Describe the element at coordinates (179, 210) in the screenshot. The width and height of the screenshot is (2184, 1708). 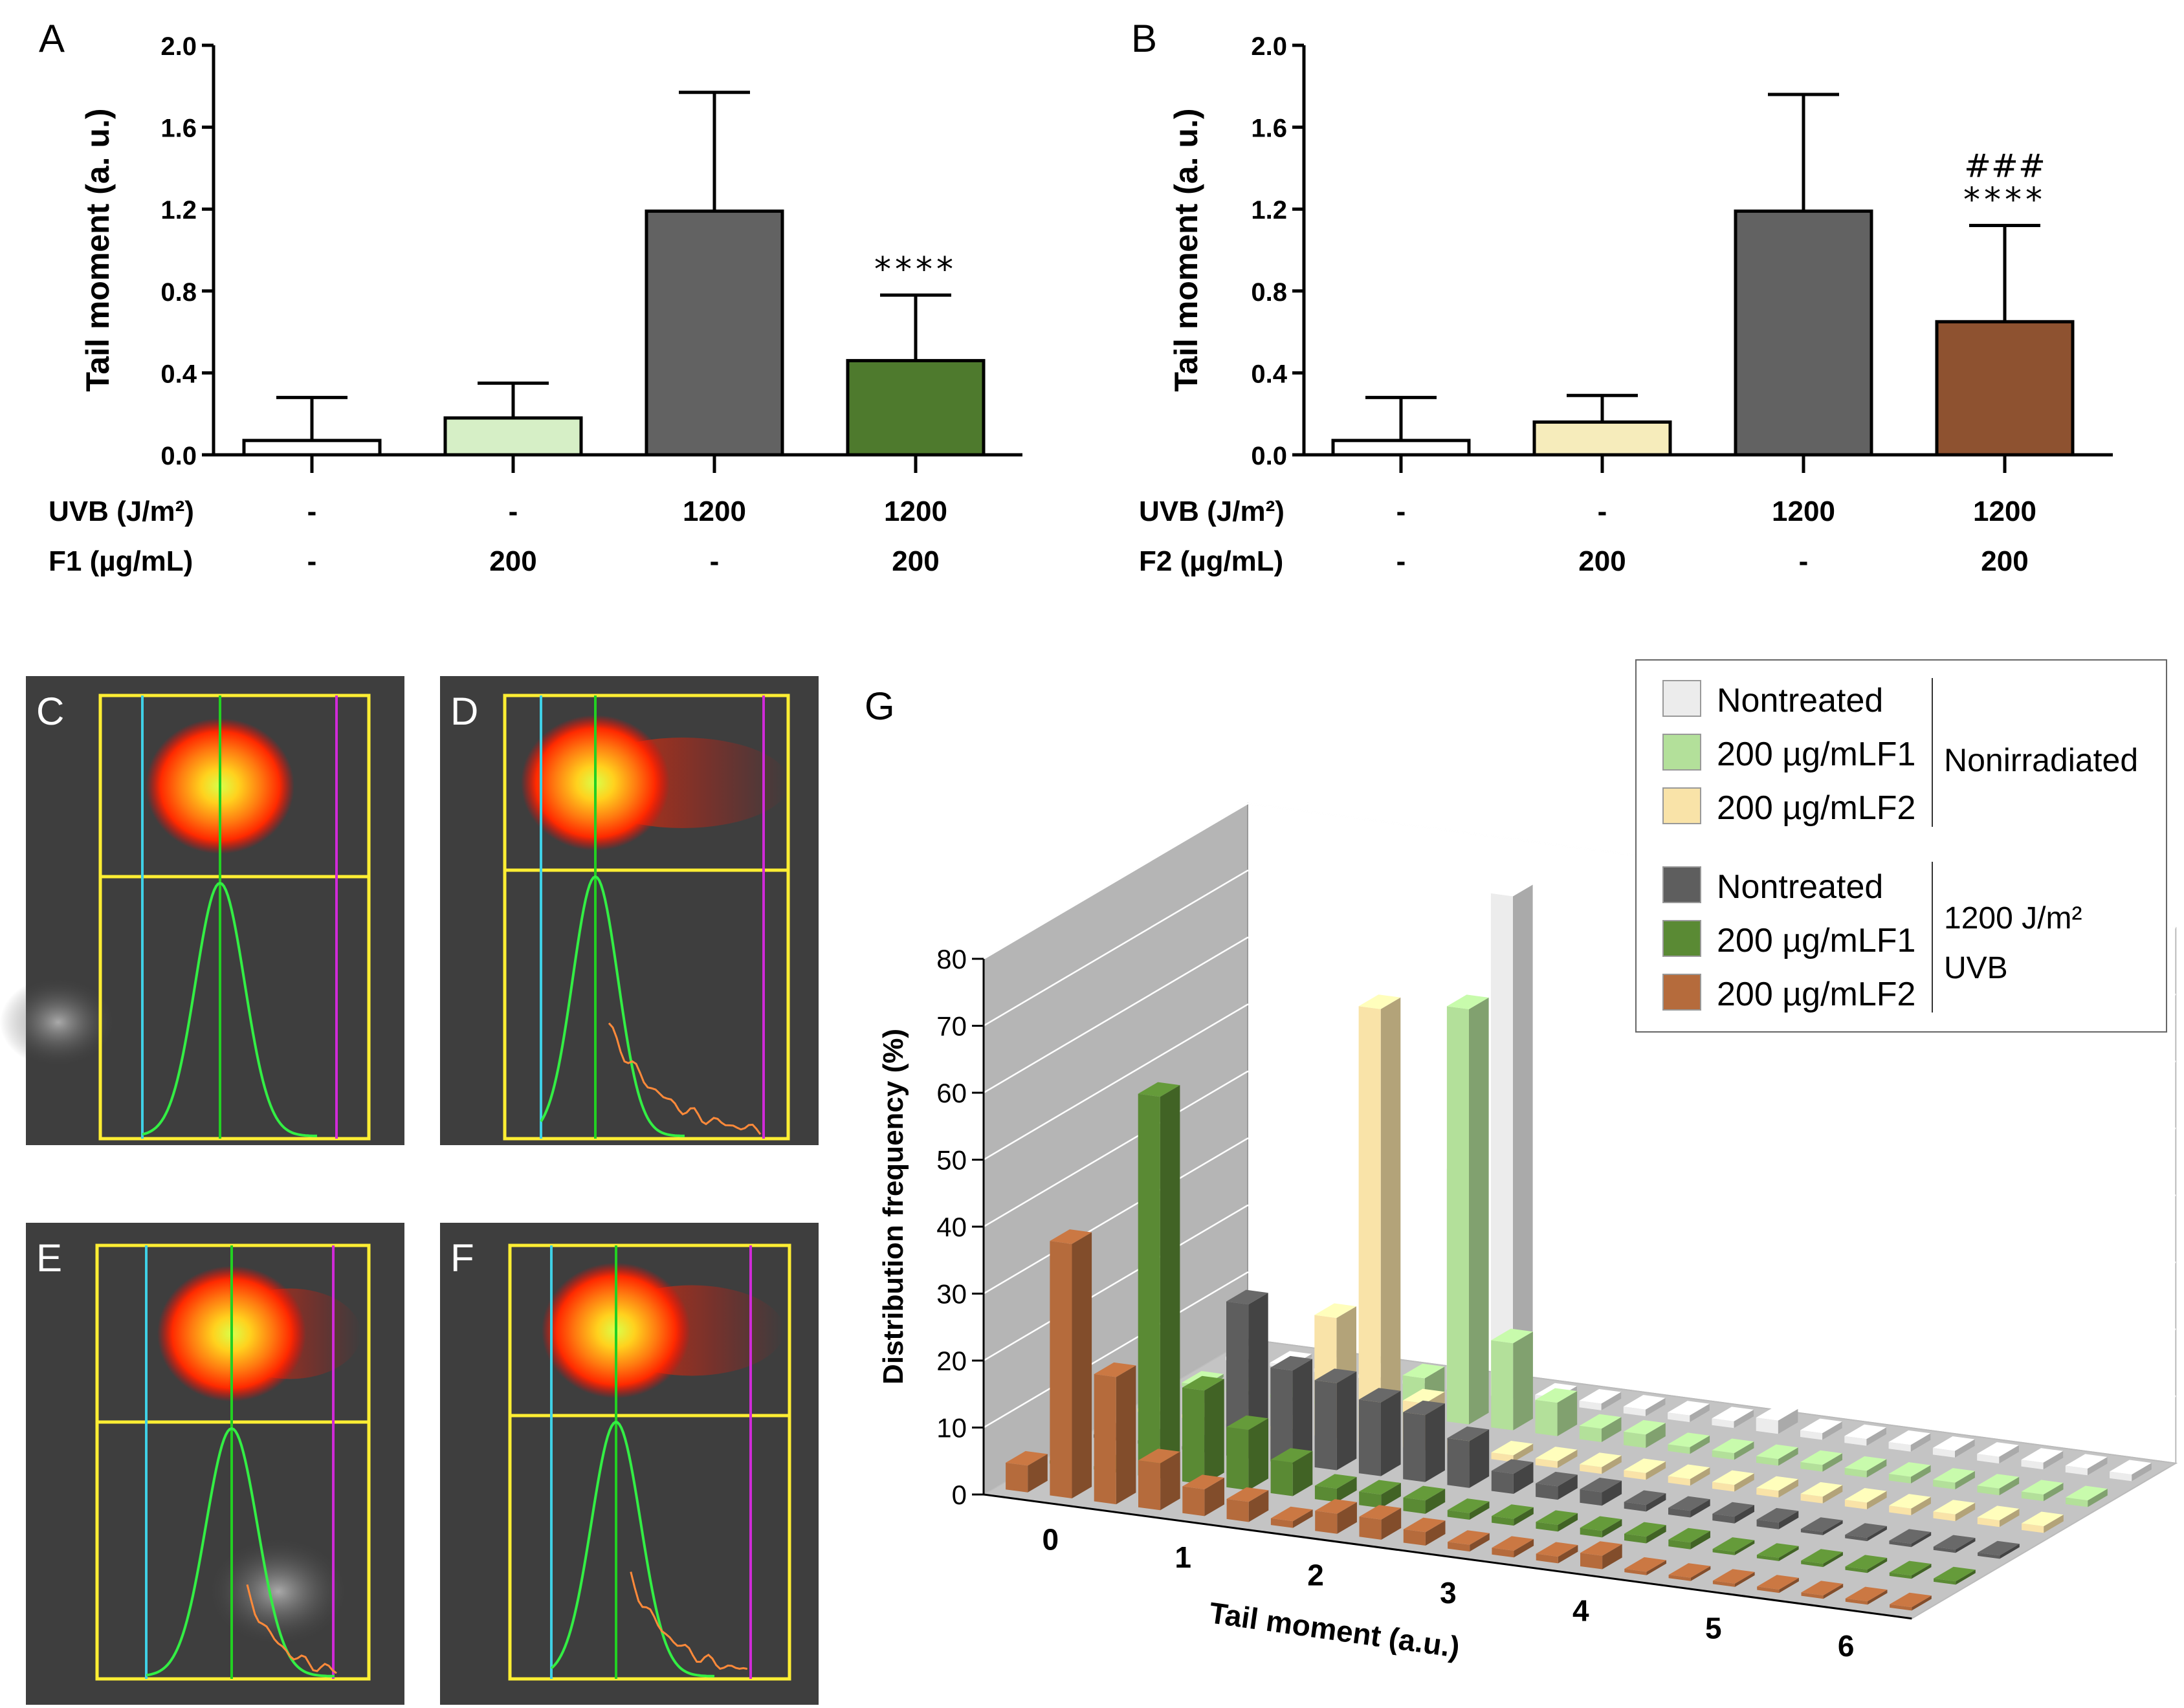
I see `y-tick-label: 1.2` at that location.